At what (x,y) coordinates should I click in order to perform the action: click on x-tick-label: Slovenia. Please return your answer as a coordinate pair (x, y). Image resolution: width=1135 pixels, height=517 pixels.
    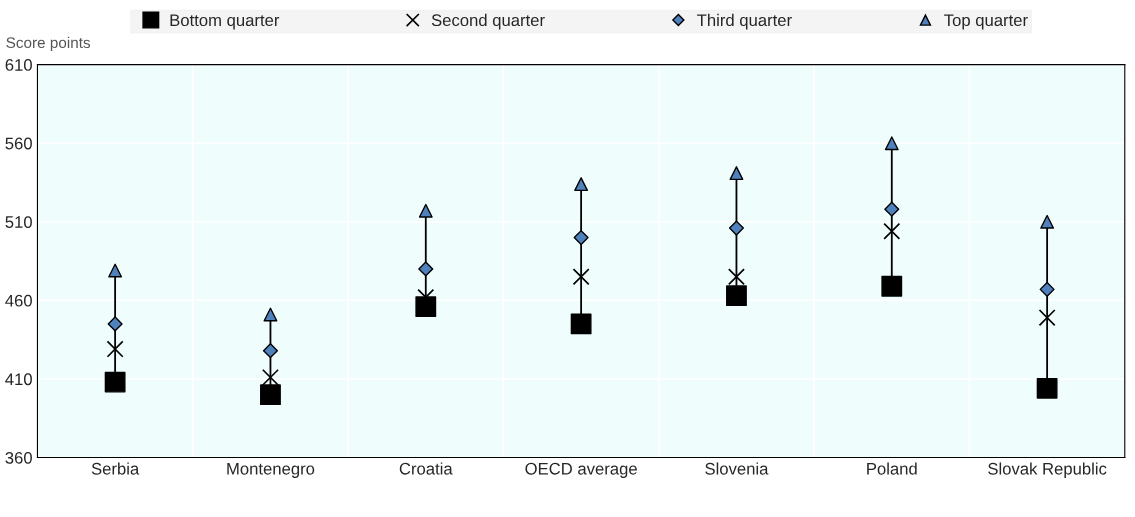
    Looking at the image, I should click on (737, 468).